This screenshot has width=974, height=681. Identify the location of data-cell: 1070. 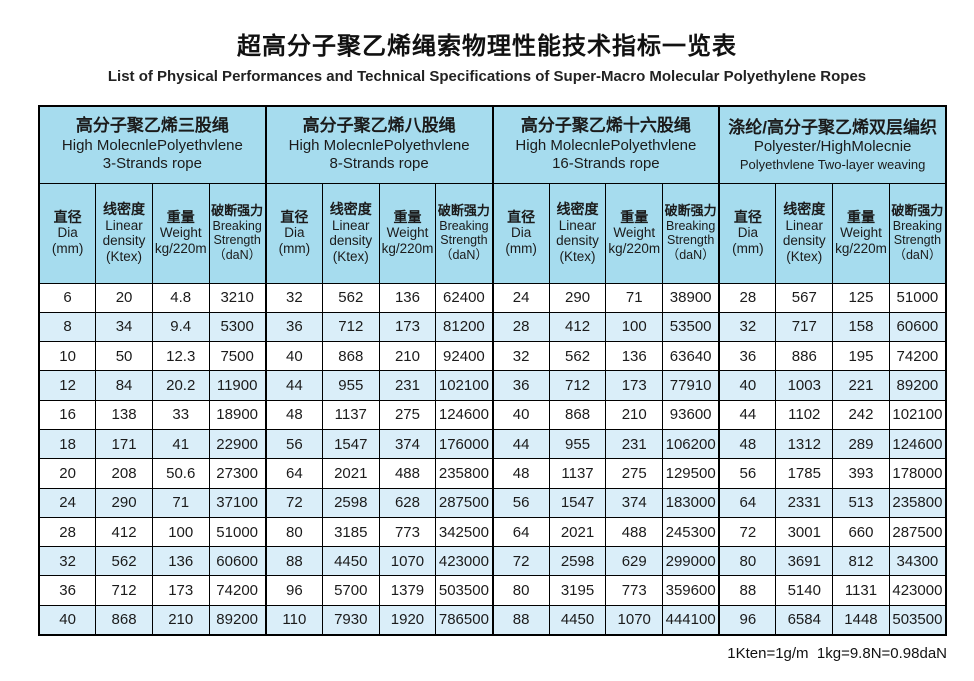
(407, 561).